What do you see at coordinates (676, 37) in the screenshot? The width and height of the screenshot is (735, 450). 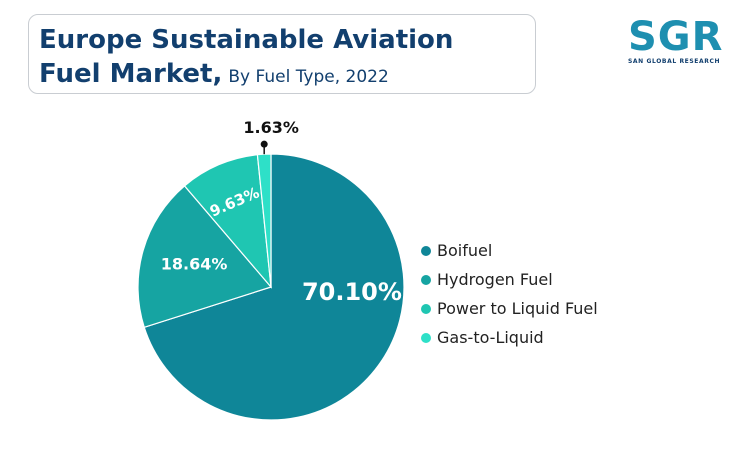 I see `logo-letters: SGR` at bounding box center [676, 37].